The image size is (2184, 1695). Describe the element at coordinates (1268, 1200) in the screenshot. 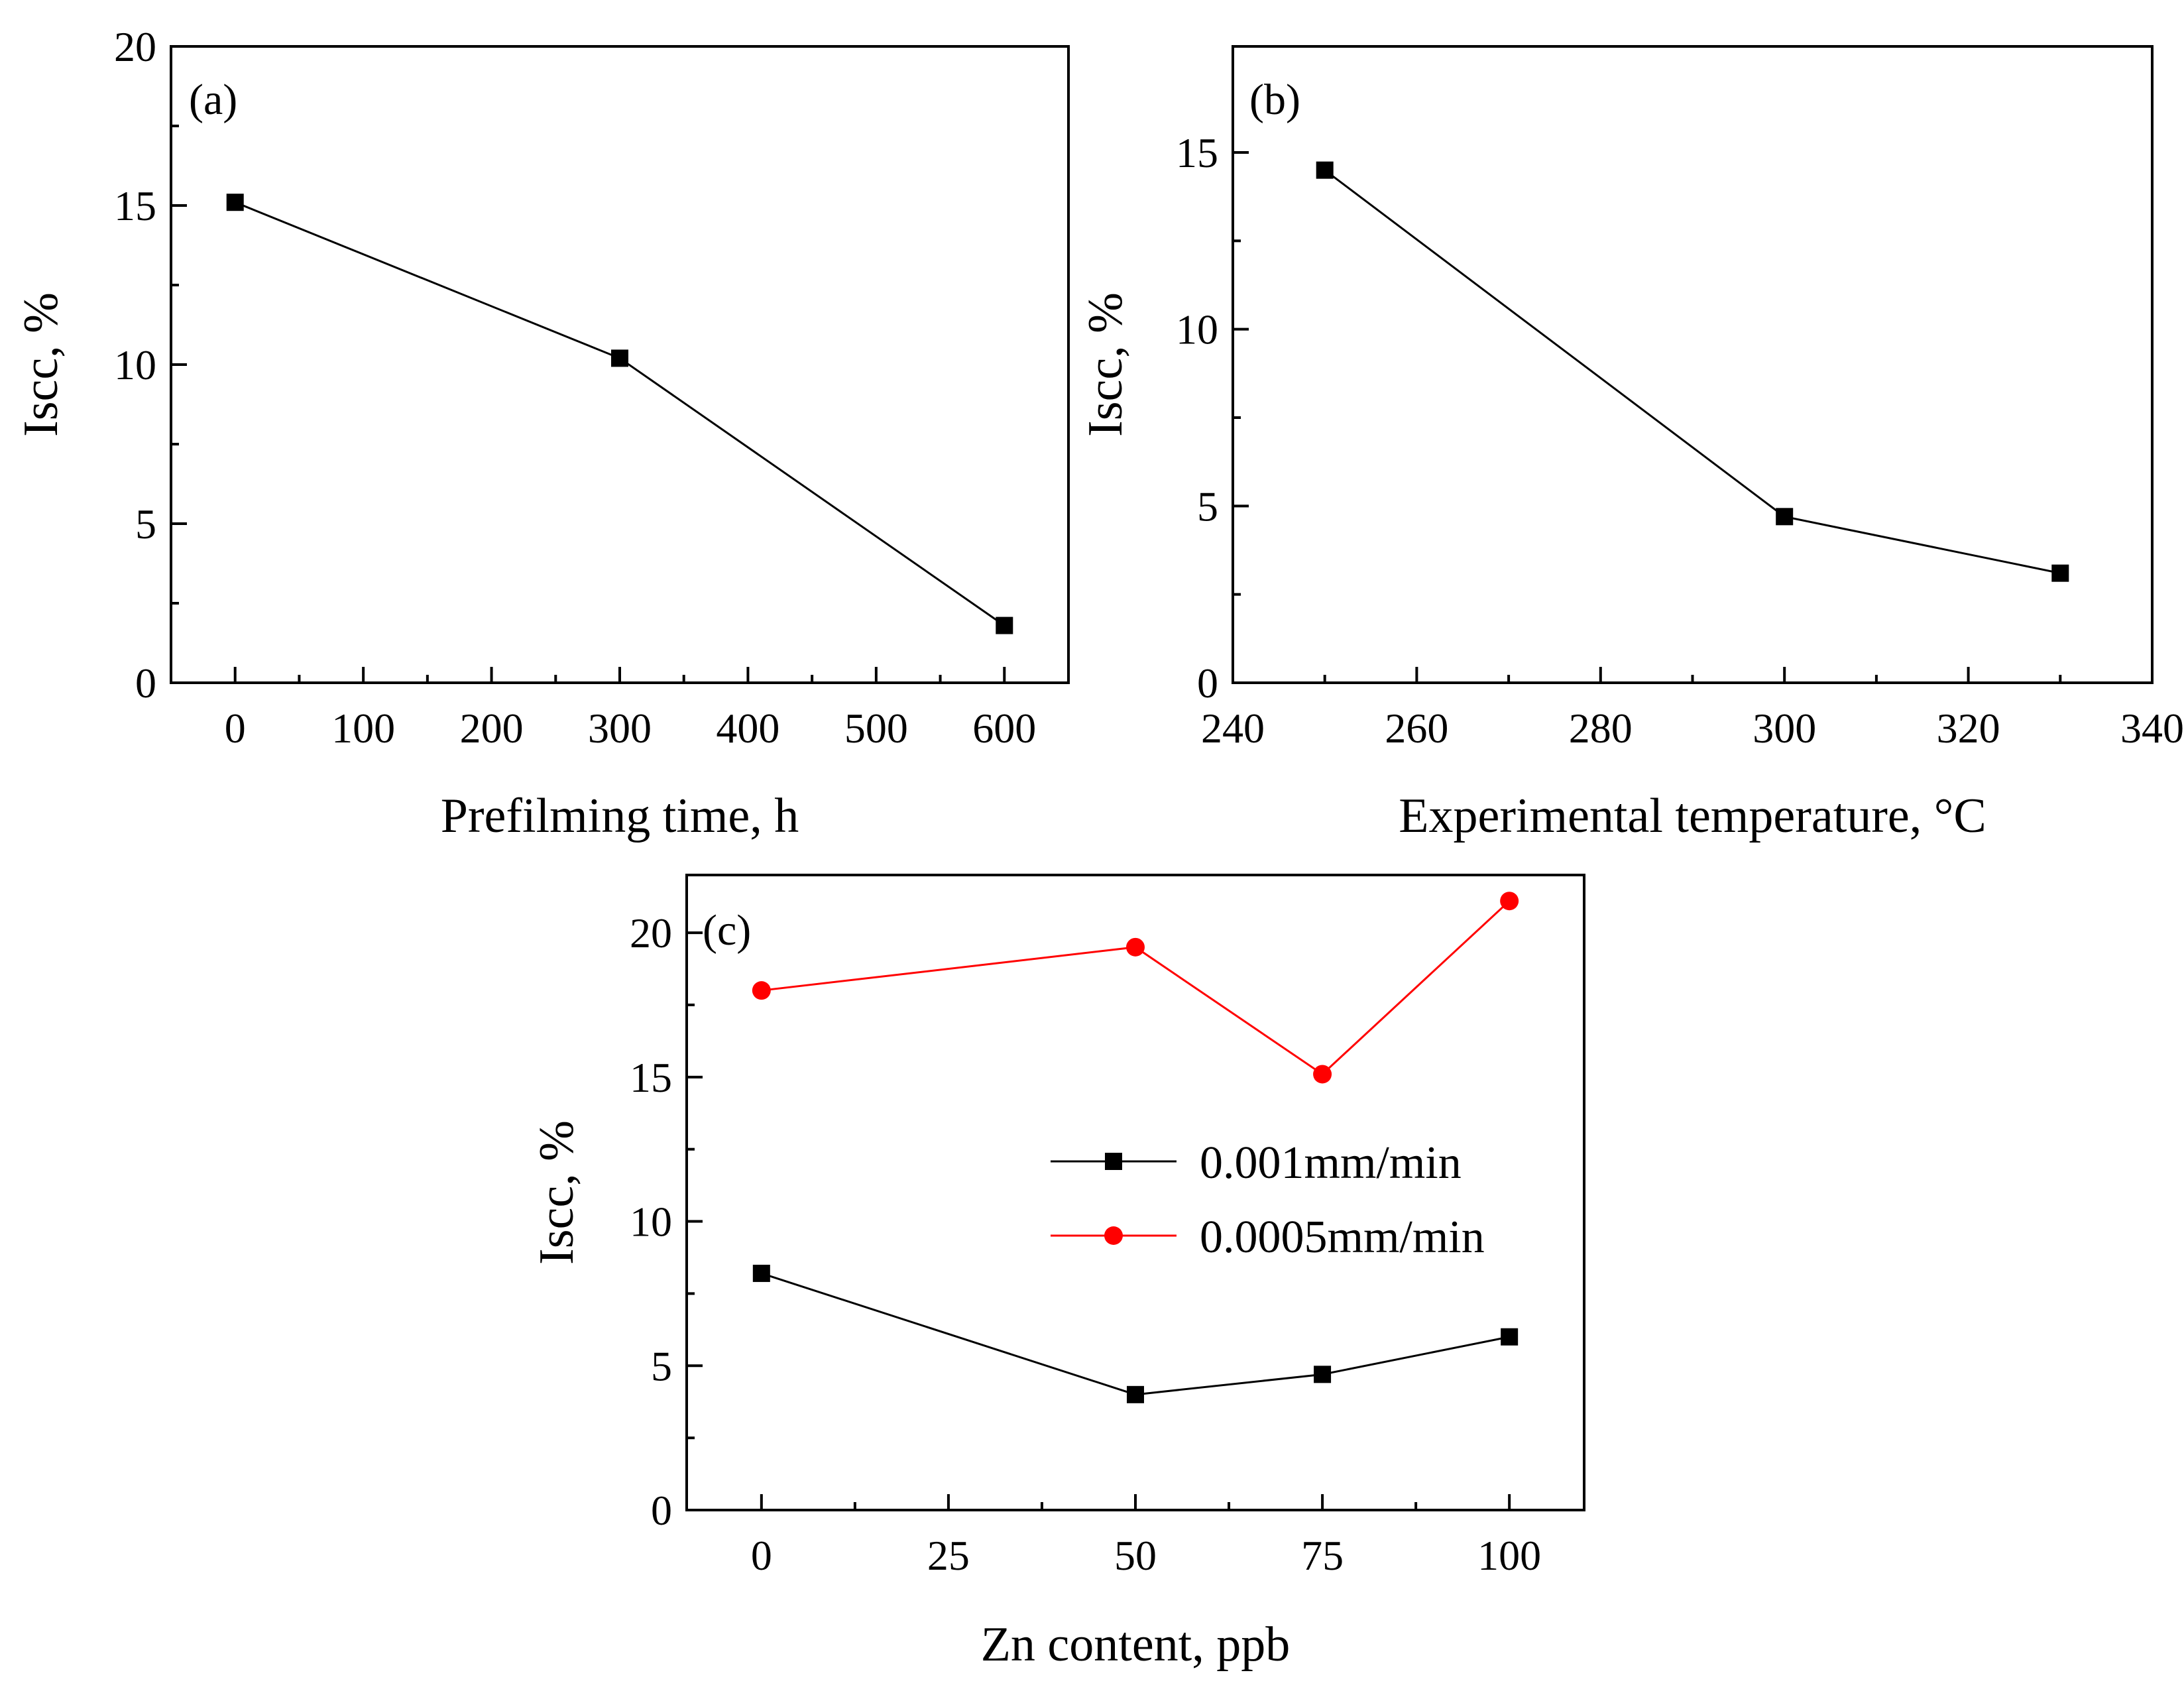

I see `legend-c: 0.001mm/min 0.0005mm/min` at that location.